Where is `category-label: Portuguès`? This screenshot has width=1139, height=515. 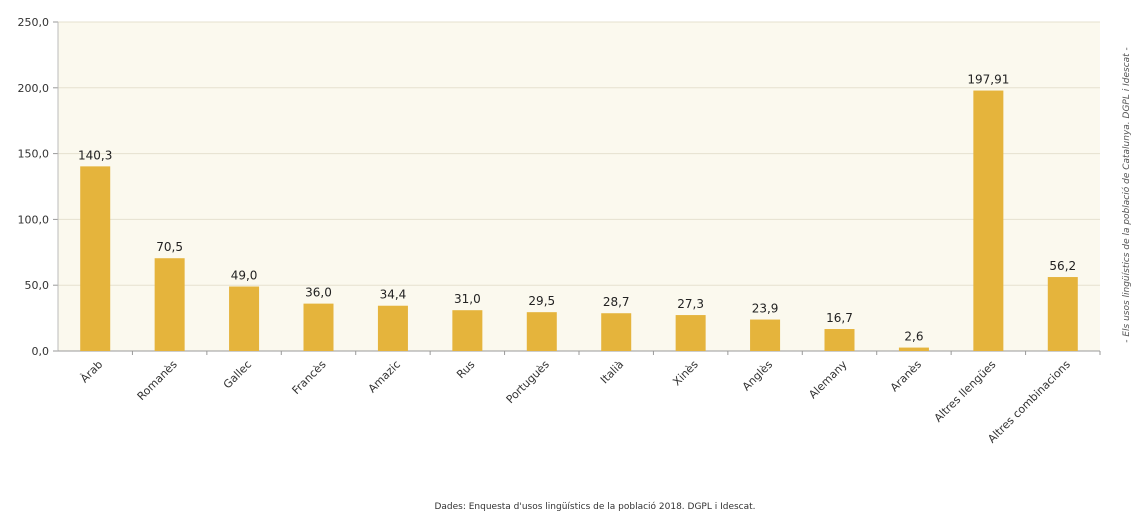
category-label: Portuguès is located at coordinates (528, 382).